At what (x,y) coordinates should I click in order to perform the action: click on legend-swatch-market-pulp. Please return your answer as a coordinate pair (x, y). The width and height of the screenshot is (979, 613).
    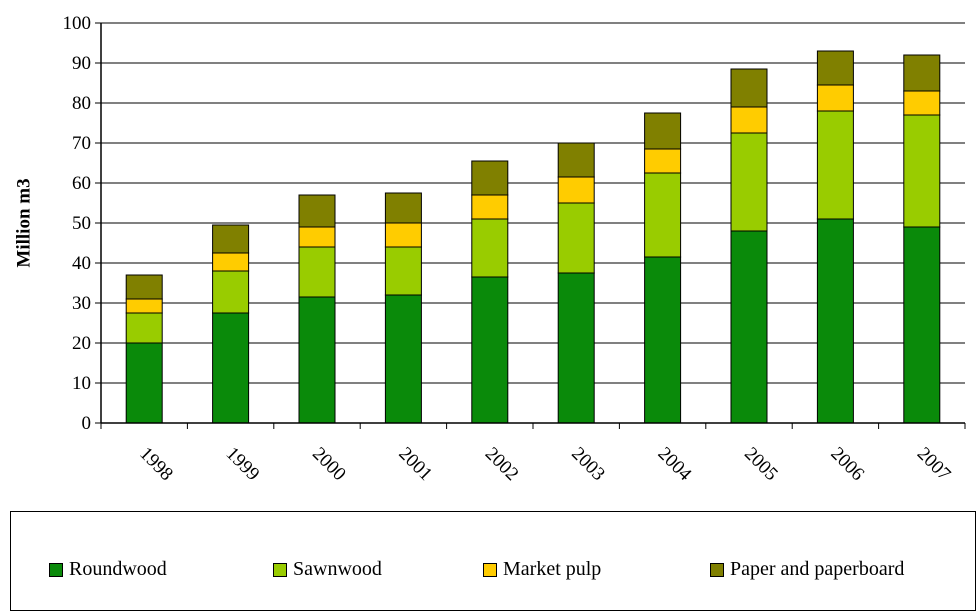
    Looking at the image, I should click on (490, 569).